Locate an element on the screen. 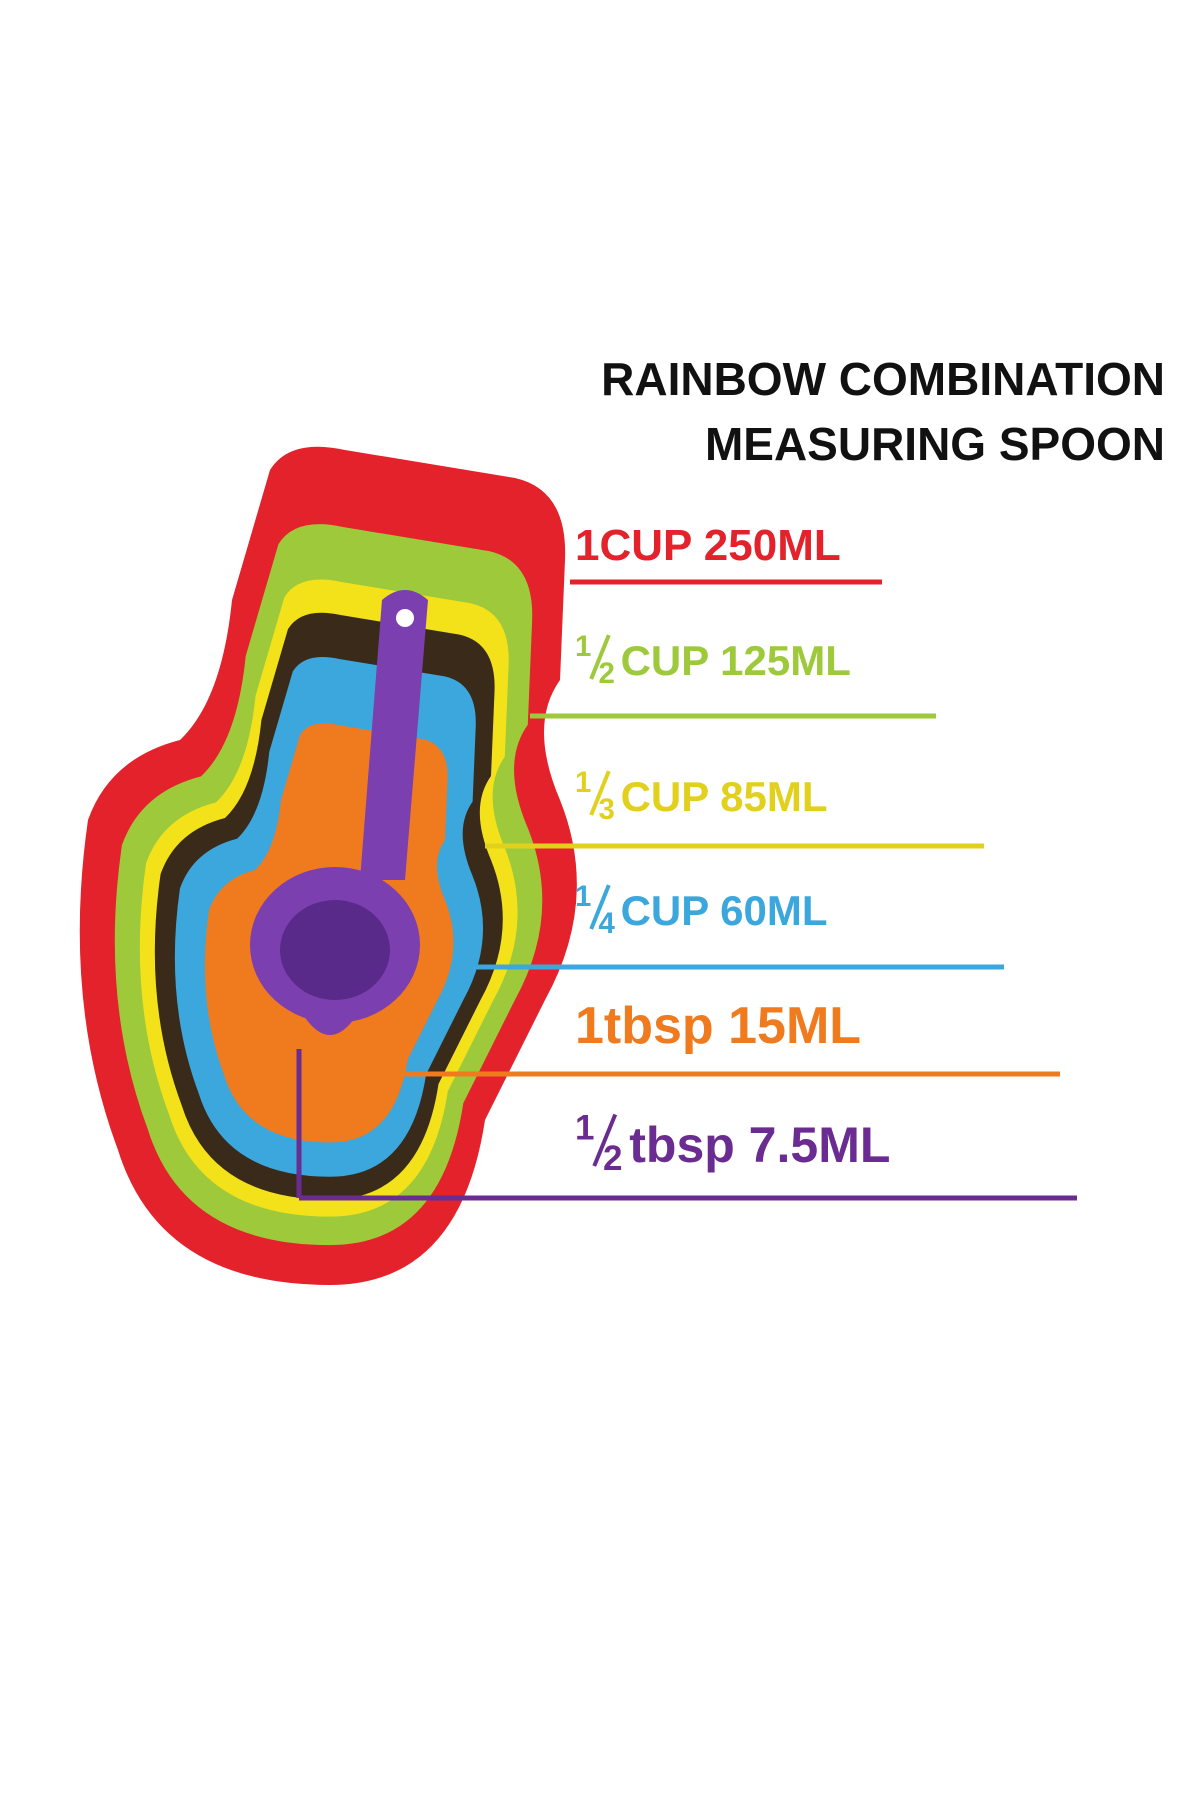 This screenshot has width=1200, height=1805. label-text: 1tbsp 15ML is located at coordinates (718, 1026).